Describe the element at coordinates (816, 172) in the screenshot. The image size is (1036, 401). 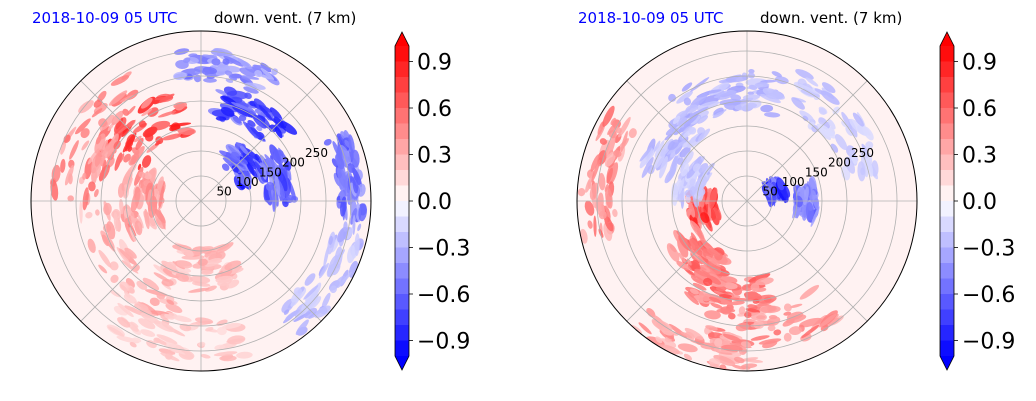
I see `radial-tick-label: 150` at that location.